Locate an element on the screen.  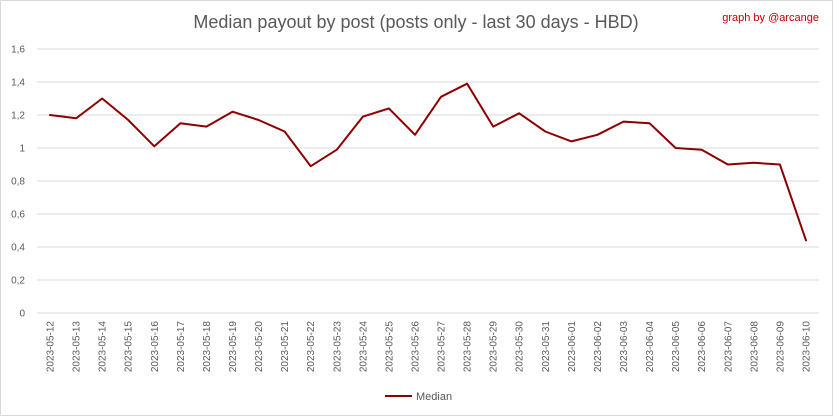
y-tick-label: 1,2 is located at coordinates (18, 116).